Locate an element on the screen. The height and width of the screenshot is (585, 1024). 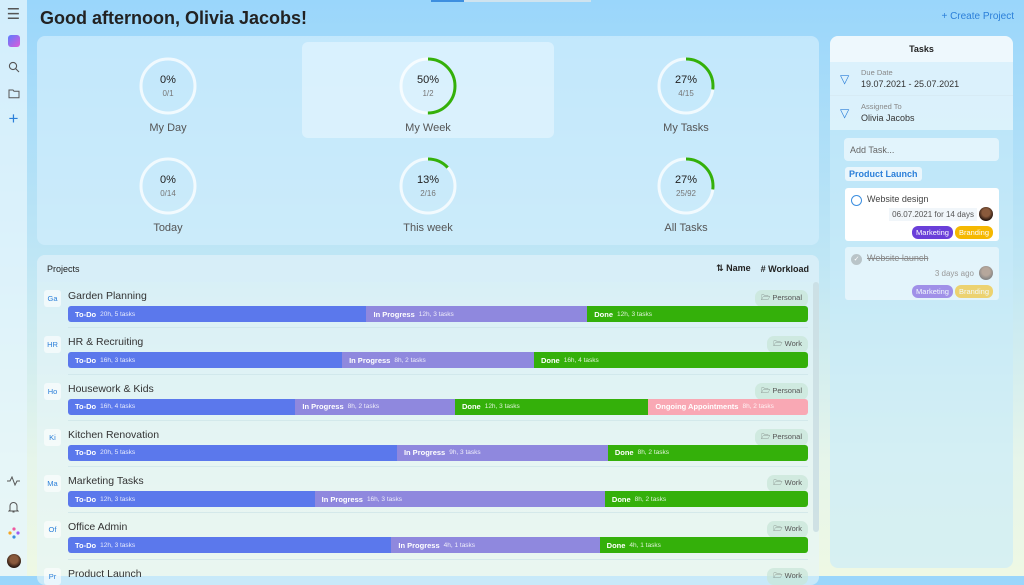
avatar is located at coordinates (13, 561).